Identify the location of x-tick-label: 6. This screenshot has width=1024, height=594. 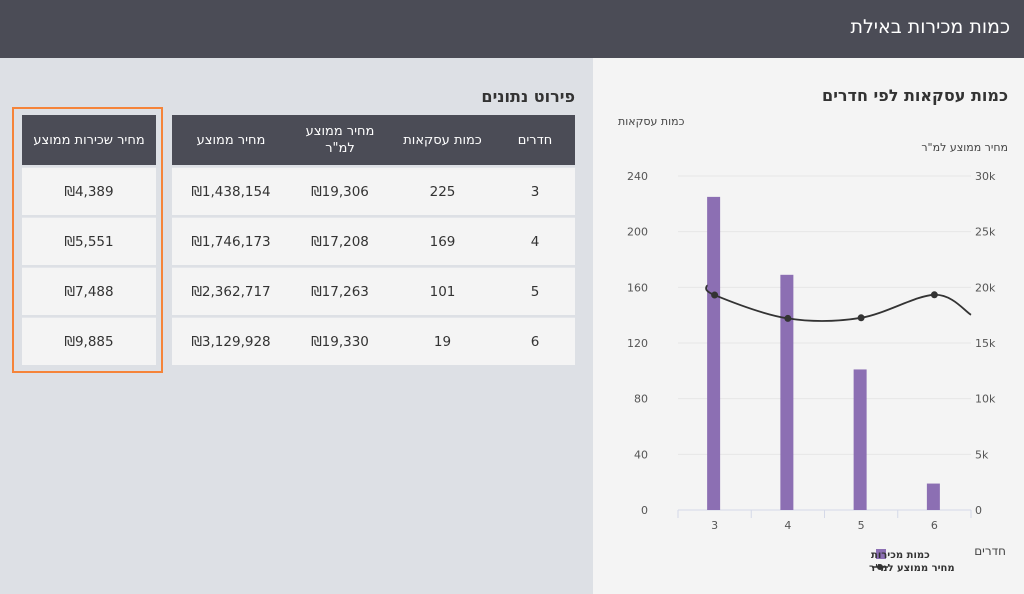
(934, 525).